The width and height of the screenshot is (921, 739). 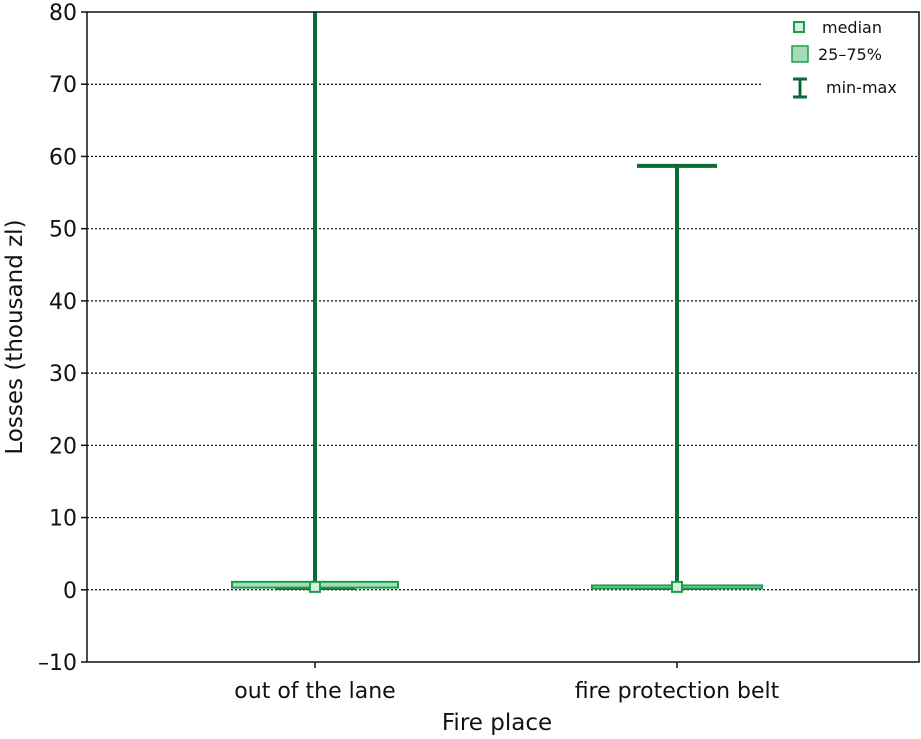 What do you see at coordinates (497, 723) in the screenshot?
I see `x-axis-label: Fire place` at bounding box center [497, 723].